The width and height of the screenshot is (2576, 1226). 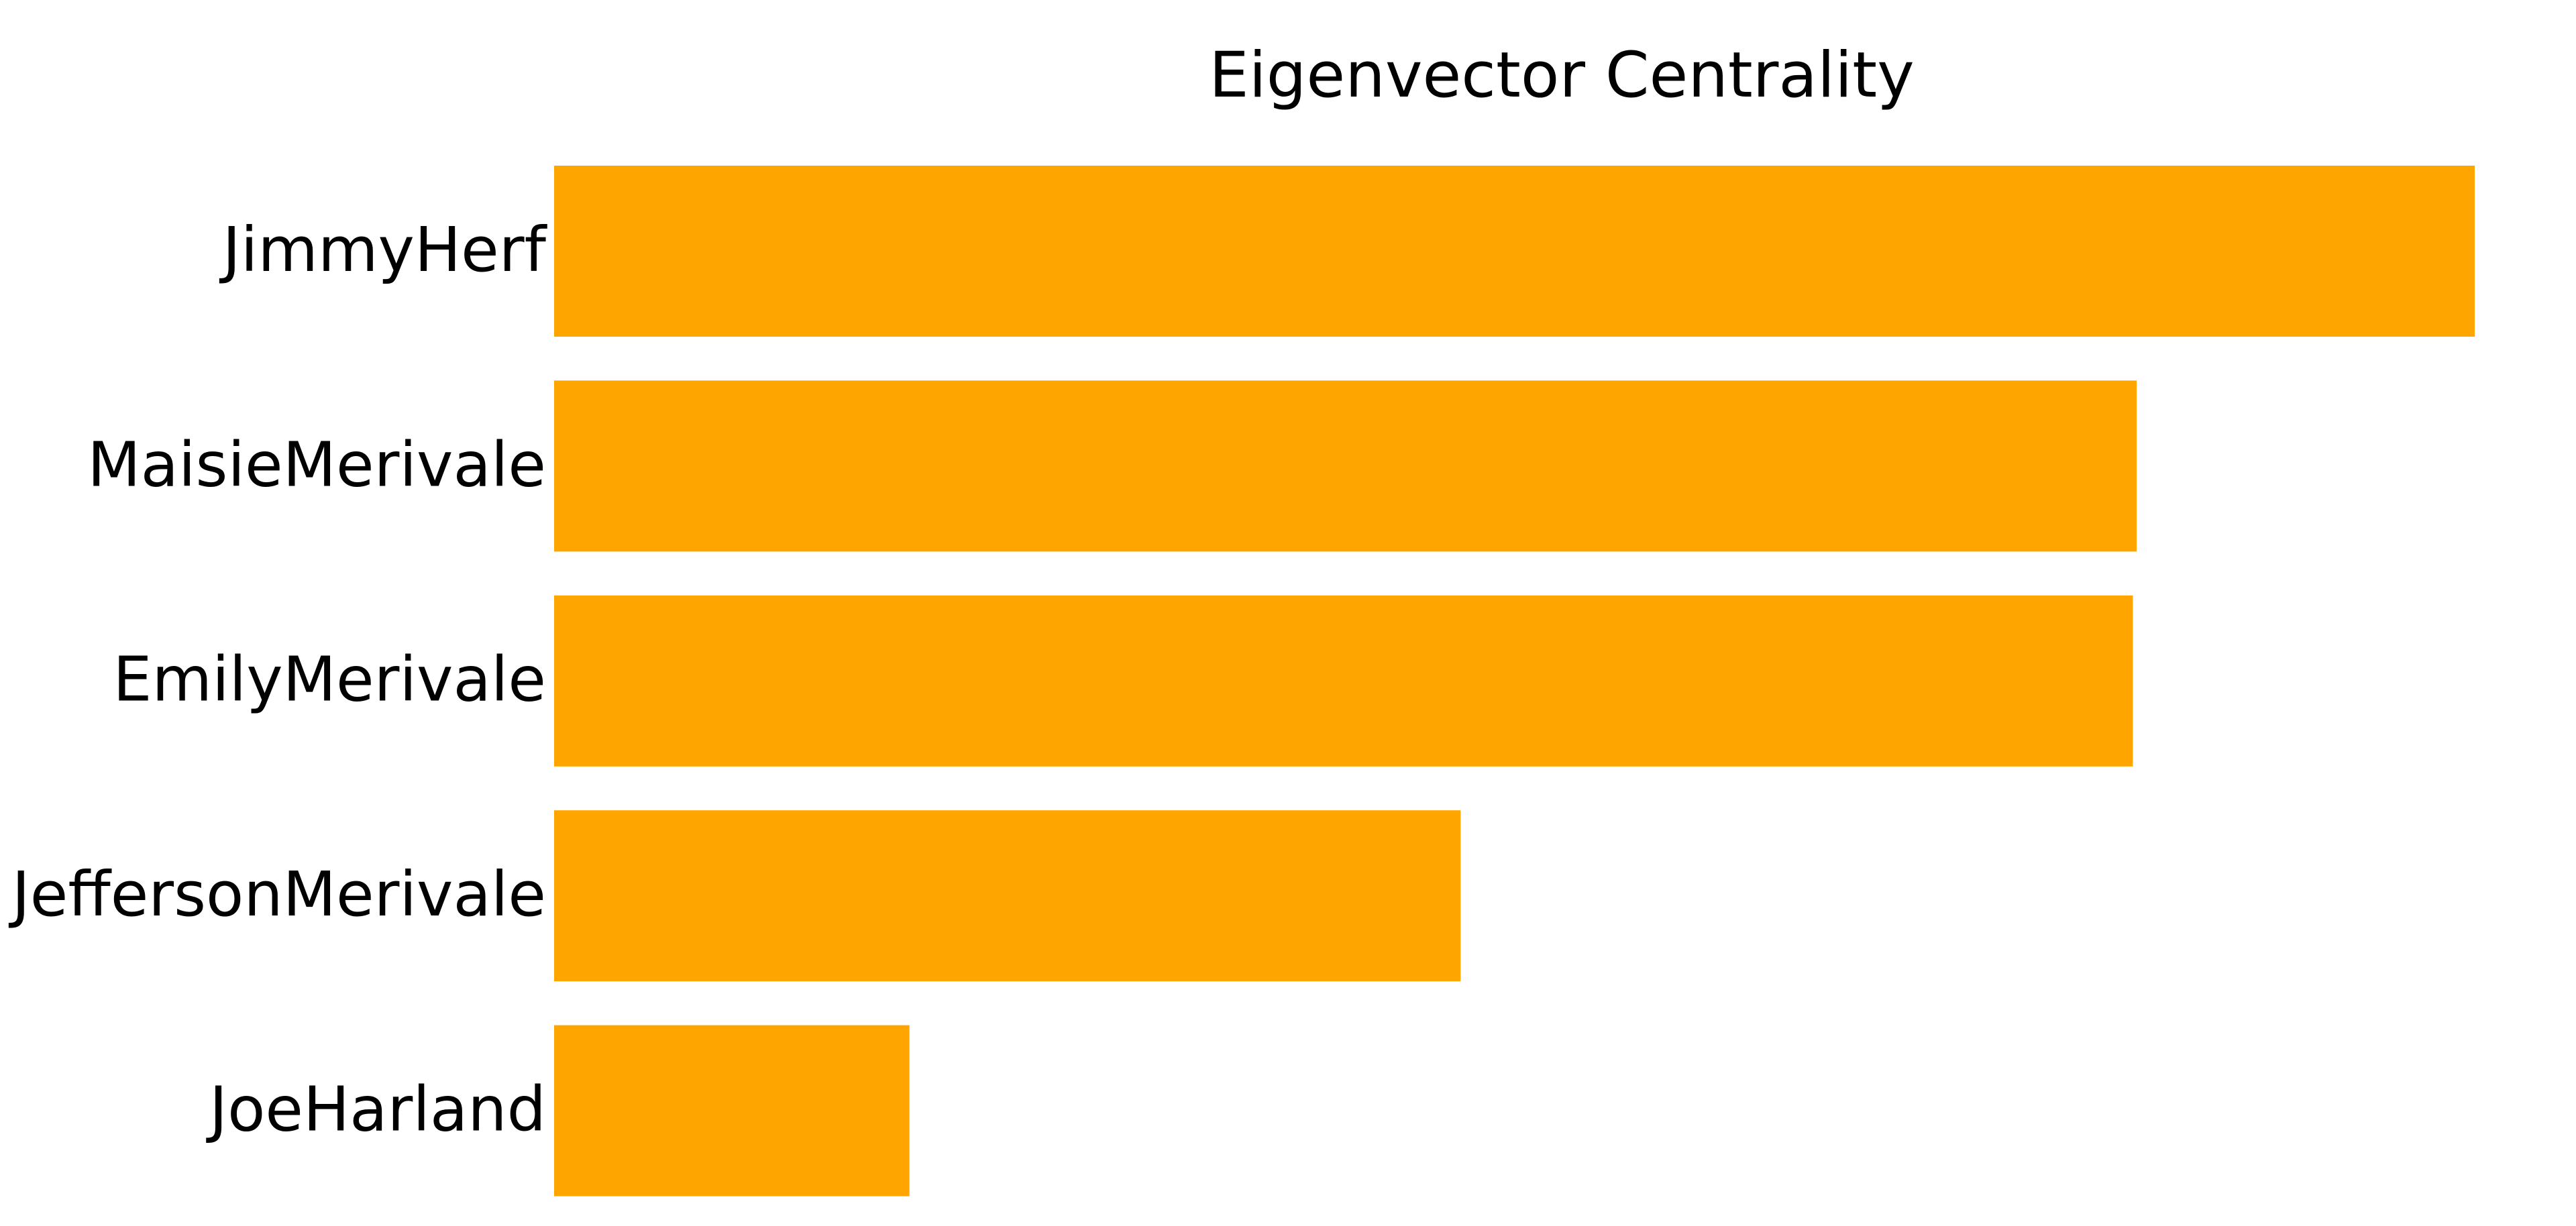 What do you see at coordinates (277, 894) in the screenshot?
I see `y-tick-label: JeffersonMerivale` at bounding box center [277, 894].